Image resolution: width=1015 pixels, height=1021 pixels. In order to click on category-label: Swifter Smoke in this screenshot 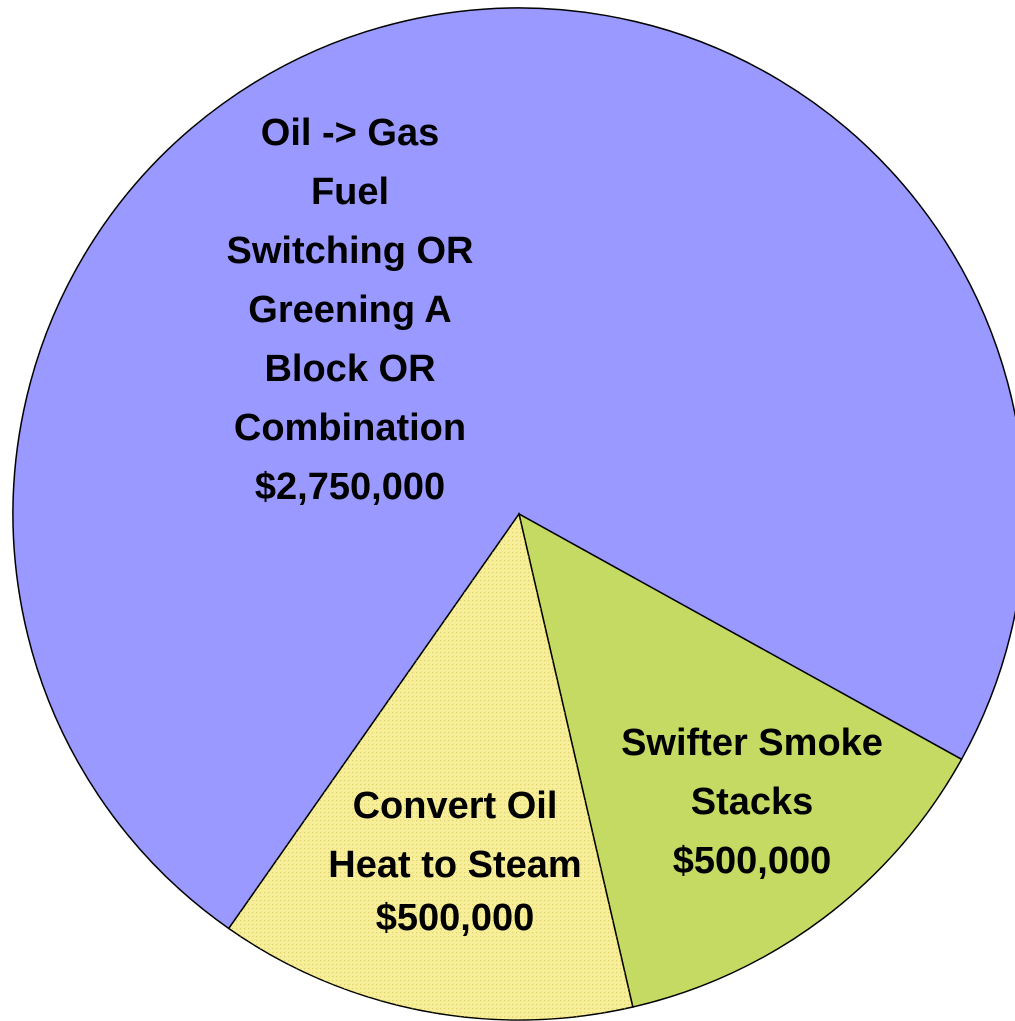, I will do `click(752, 743)`.